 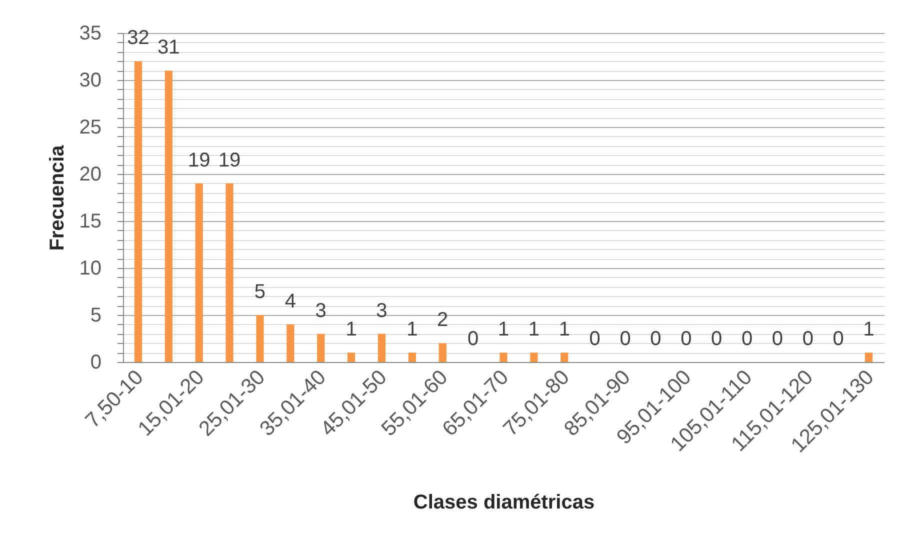 I want to click on data-label: 31, so click(x=169, y=47).